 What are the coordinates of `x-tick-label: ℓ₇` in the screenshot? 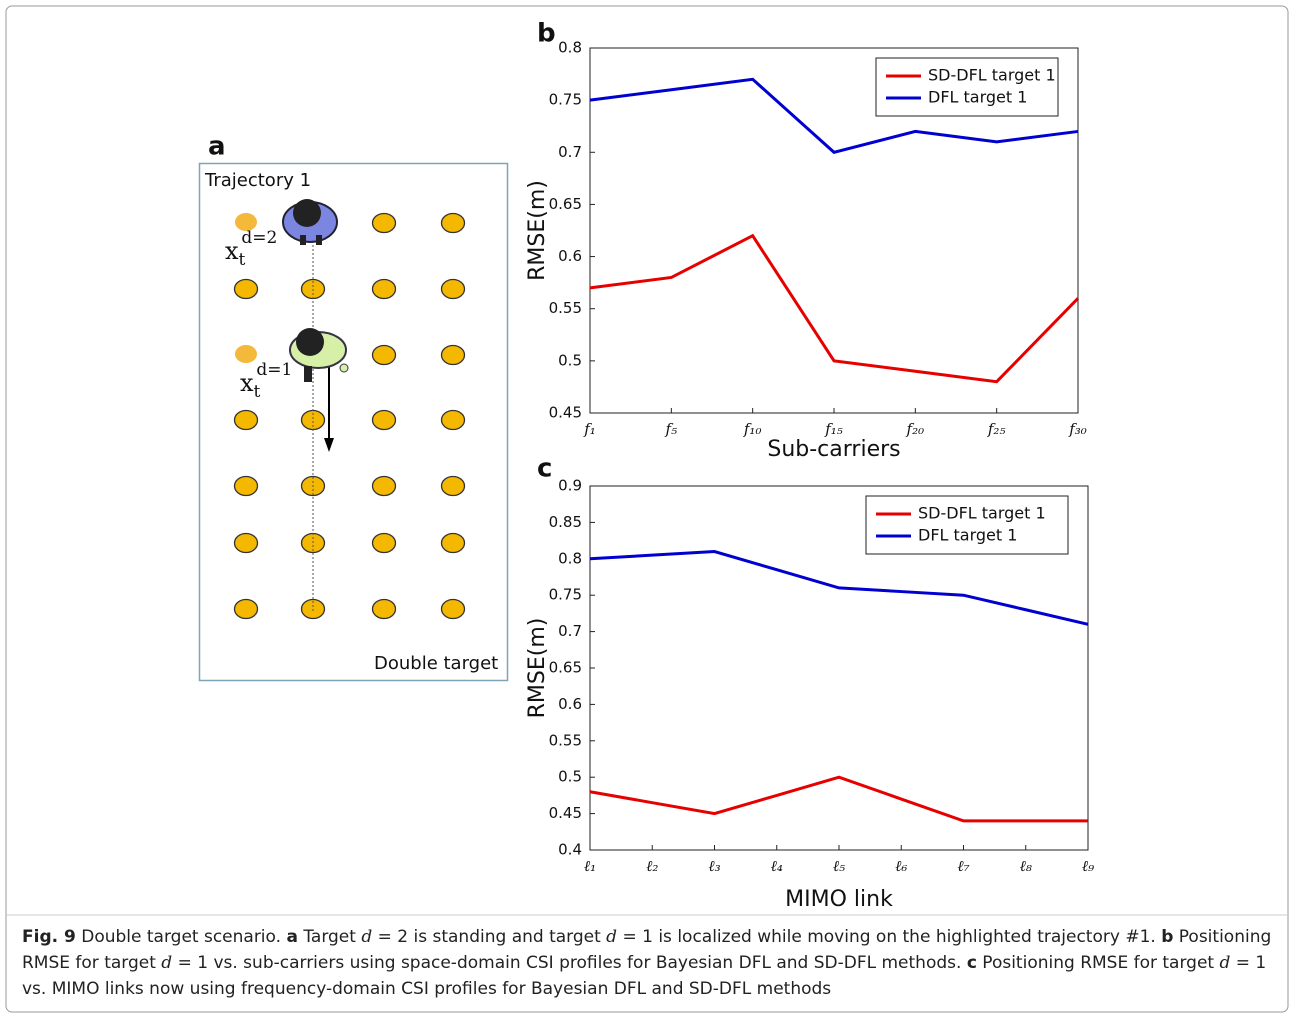 It's located at (963, 866).